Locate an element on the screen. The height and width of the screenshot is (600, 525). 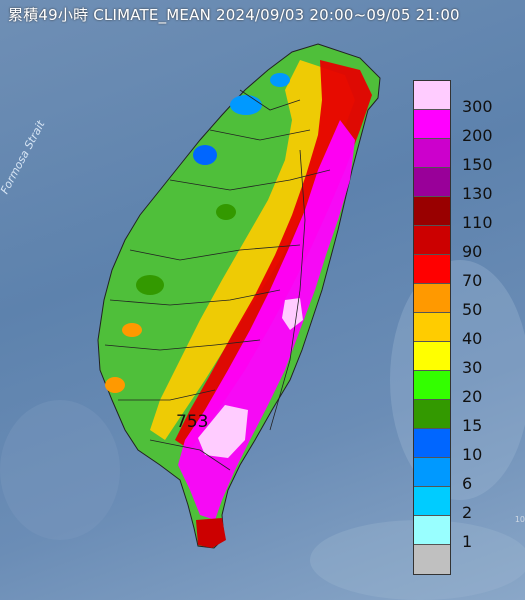
legend-label: 40 is located at coordinates (472, 338).